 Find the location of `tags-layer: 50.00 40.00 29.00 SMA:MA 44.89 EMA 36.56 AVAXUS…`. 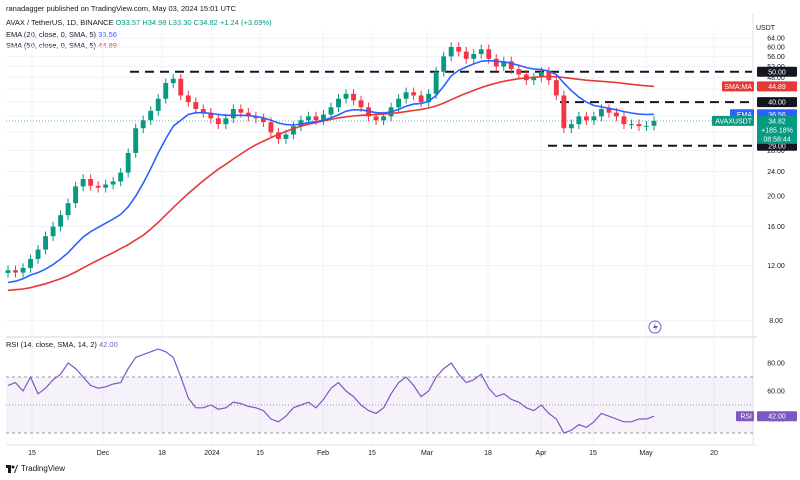

tags-layer: 50.00 40.00 29.00 SMA:MA 44.89 EMA 36.56 AVAXUS… is located at coordinates (754, 244).